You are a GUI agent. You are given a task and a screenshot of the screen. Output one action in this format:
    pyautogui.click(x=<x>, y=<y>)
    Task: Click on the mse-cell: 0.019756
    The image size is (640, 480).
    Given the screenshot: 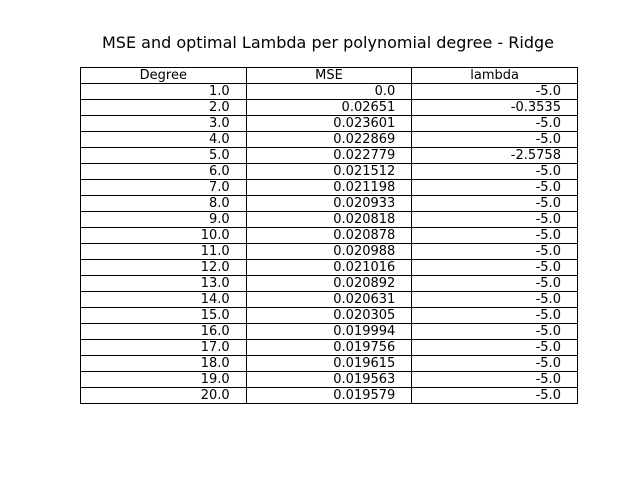 What is the action you would take?
    pyautogui.click(x=329, y=347)
    